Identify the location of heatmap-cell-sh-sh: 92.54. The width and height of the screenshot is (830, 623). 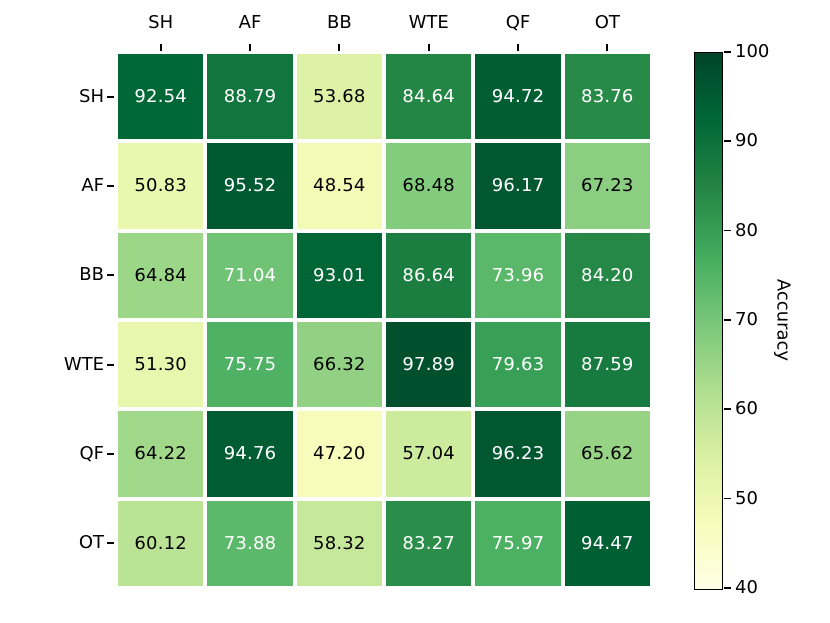
(161, 97).